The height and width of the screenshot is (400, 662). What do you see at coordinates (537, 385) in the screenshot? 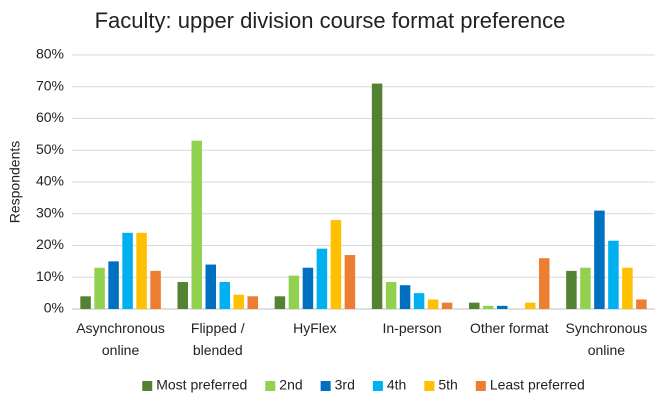
I see `legend-label: Least preferred` at bounding box center [537, 385].